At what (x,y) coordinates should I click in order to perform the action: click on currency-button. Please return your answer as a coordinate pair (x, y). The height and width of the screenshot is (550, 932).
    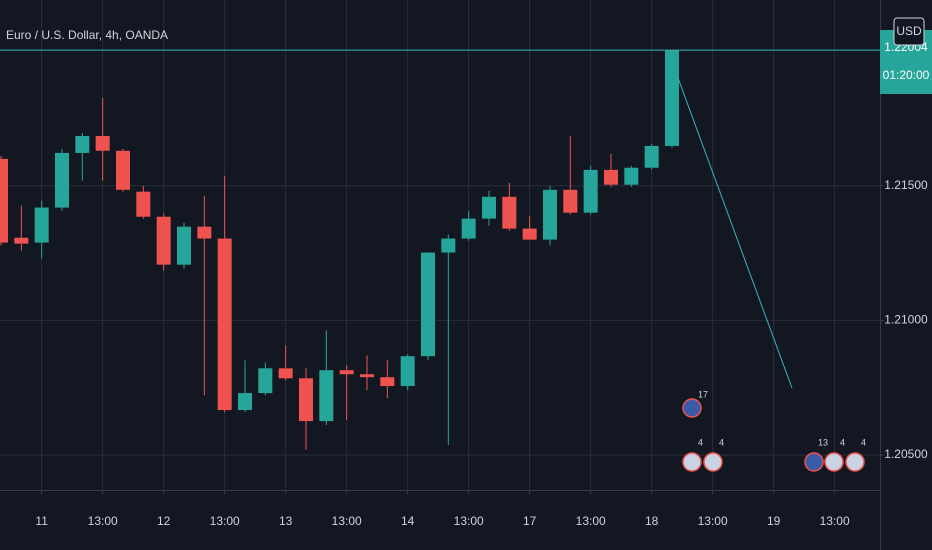
    Looking at the image, I should click on (909, 31).